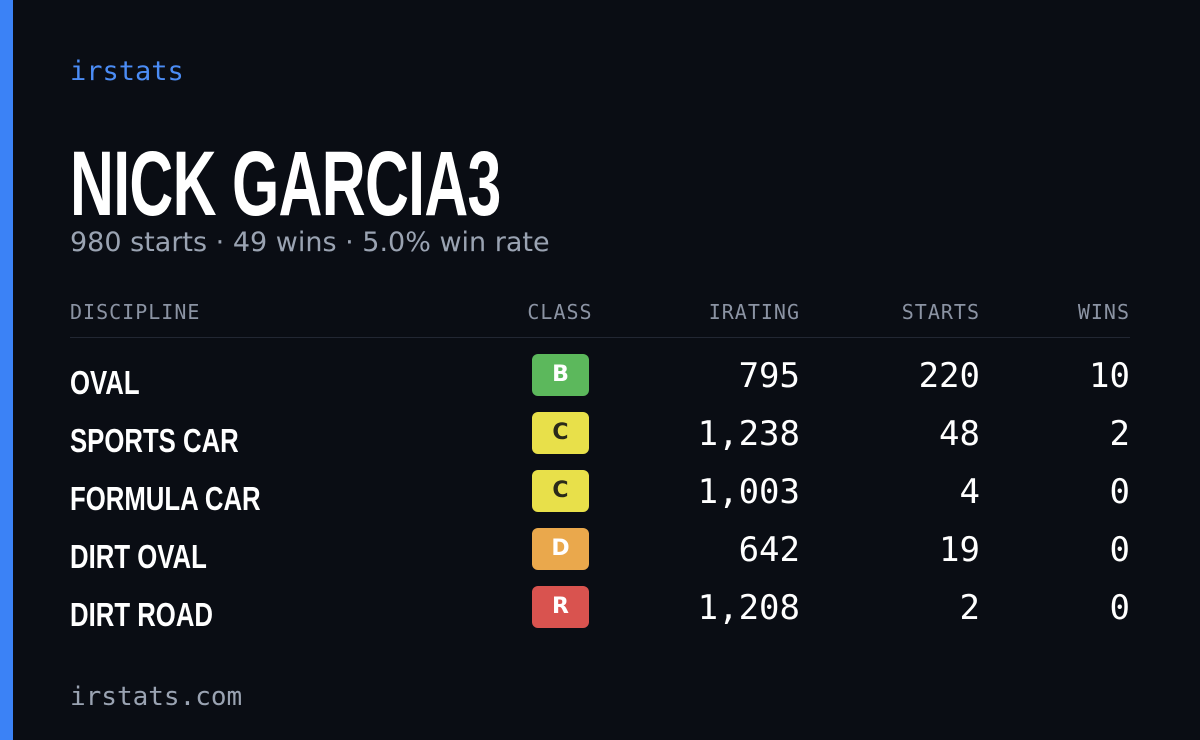 The width and height of the screenshot is (1200, 740). I want to click on accent-bar, so click(6, 370).